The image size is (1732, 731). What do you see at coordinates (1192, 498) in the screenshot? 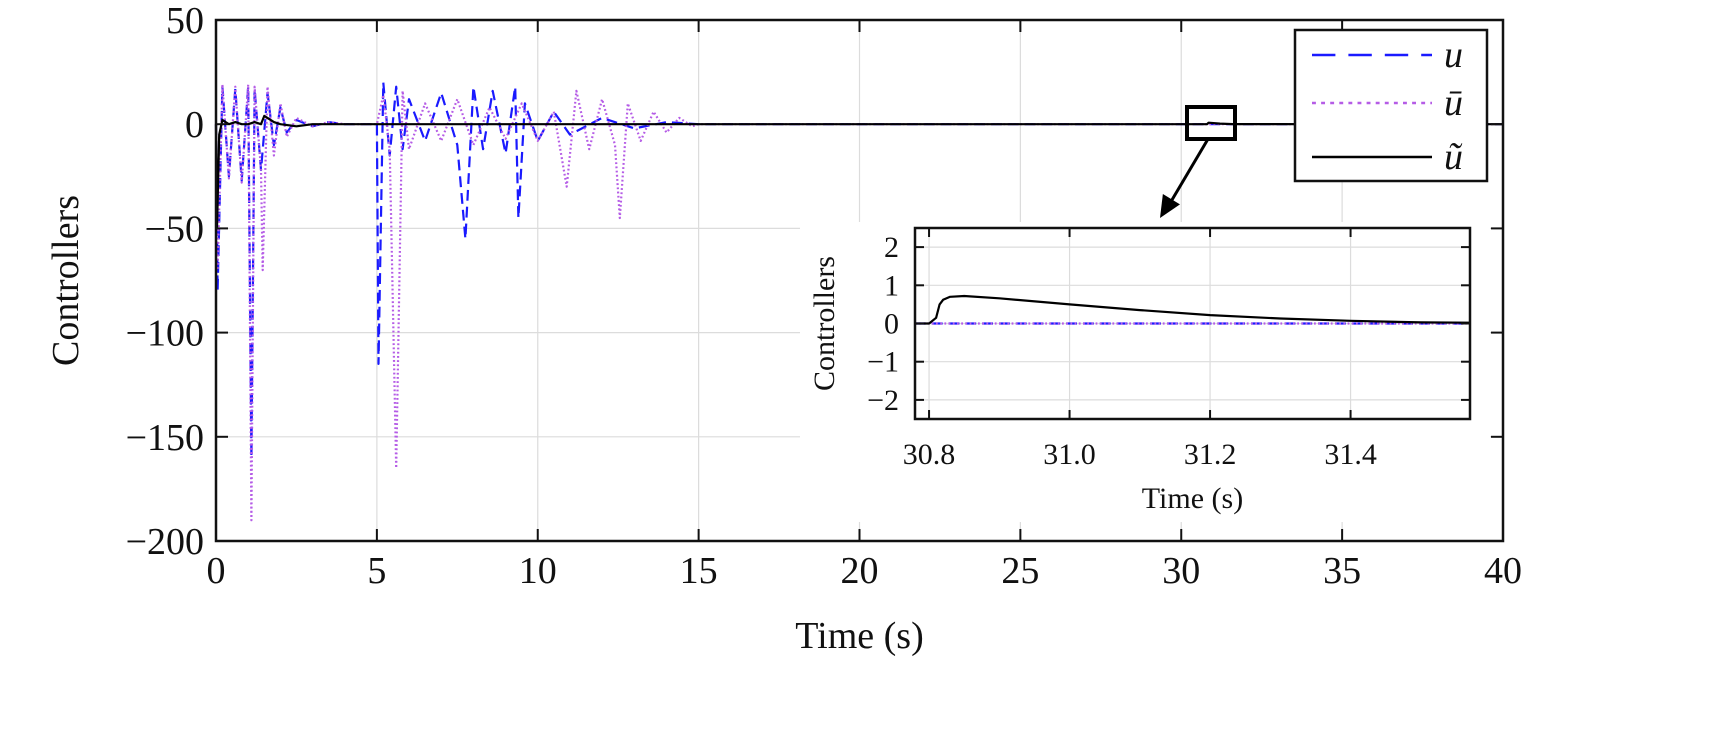
I see `inset-x-axis-label: Time (s)` at bounding box center [1192, 498].